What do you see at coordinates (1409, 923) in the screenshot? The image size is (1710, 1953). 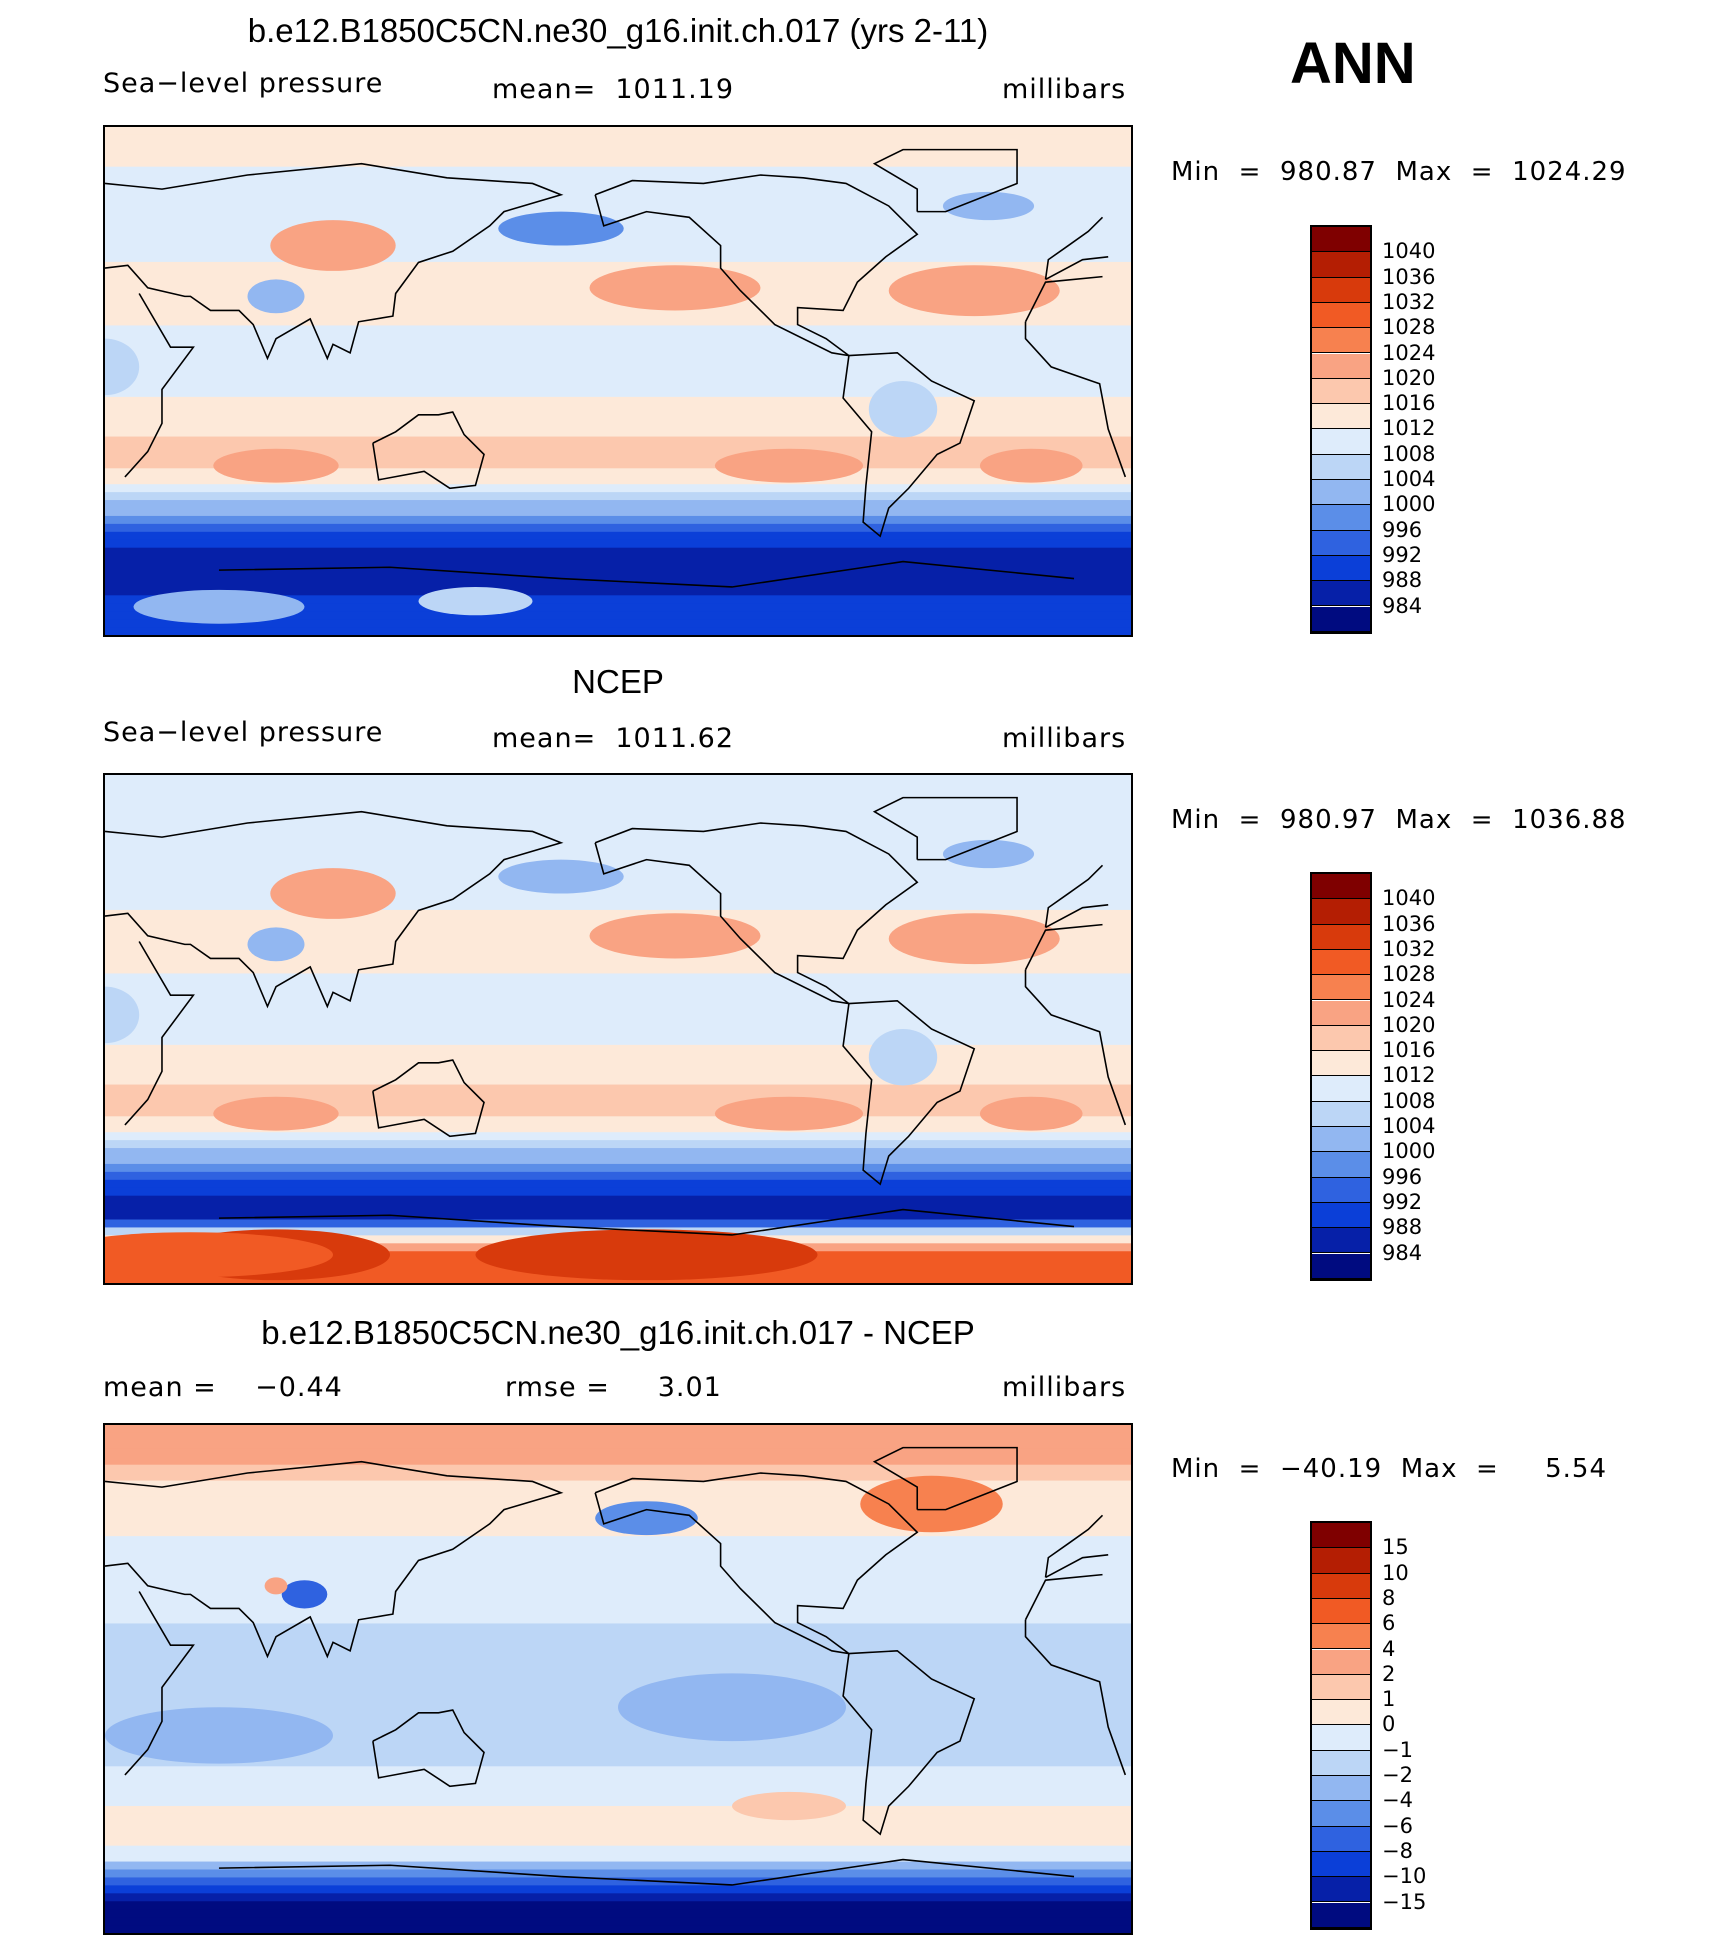 I see `colorbar-tick-label: 1036` at bounding box center [1409, 923].